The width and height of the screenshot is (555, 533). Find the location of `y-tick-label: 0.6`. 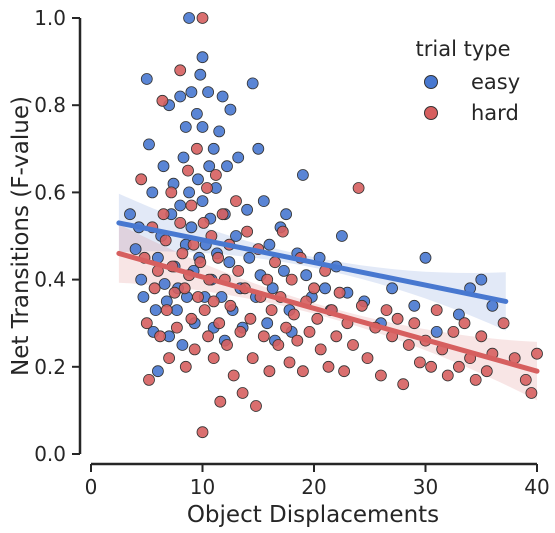

y-tick-label: 0.6 is located at coordinates (50, 192).